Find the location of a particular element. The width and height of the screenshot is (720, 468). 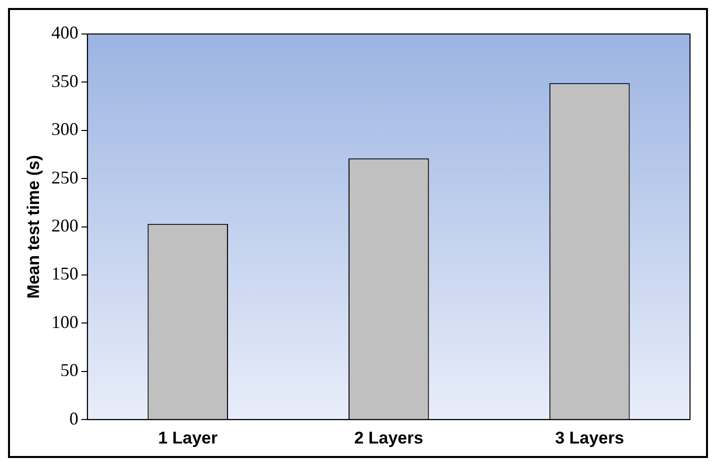

y-axis-title: Mean test time (s) is located at coordinates (33, 227).